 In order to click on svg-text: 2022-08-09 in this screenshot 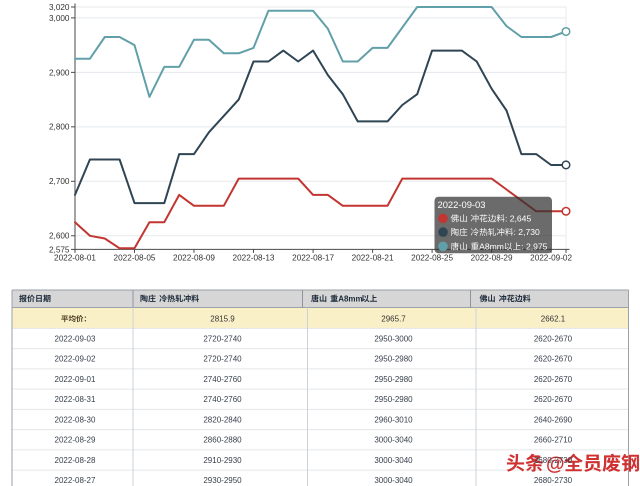, I will do `click(194, 257)`.